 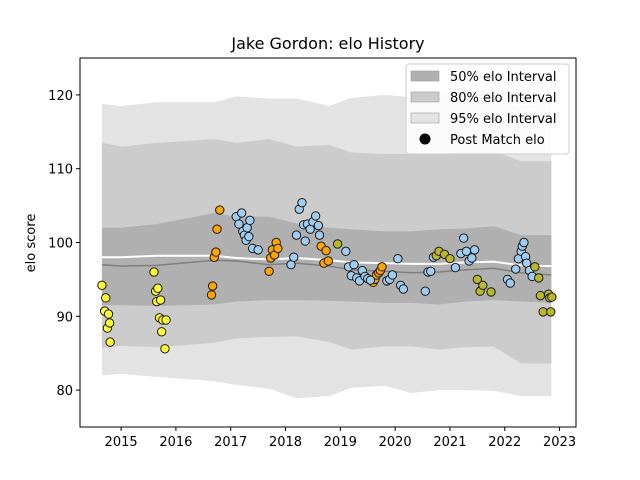 I want to click on x-tick-label: 2015, so click(x=121, y=442).